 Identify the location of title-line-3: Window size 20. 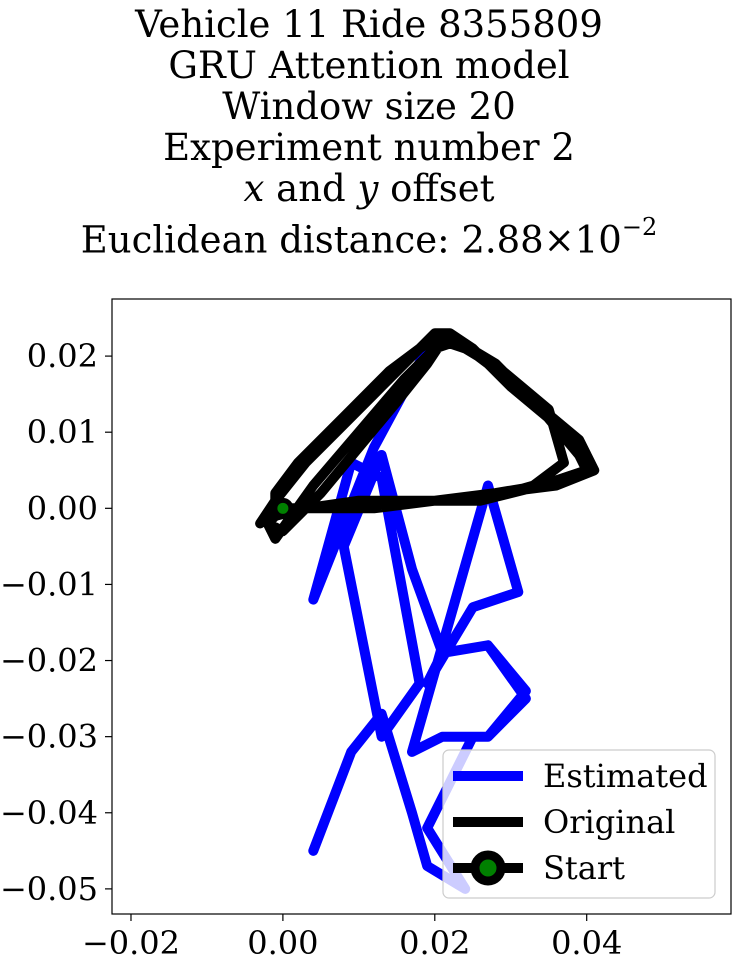
(369, 106).